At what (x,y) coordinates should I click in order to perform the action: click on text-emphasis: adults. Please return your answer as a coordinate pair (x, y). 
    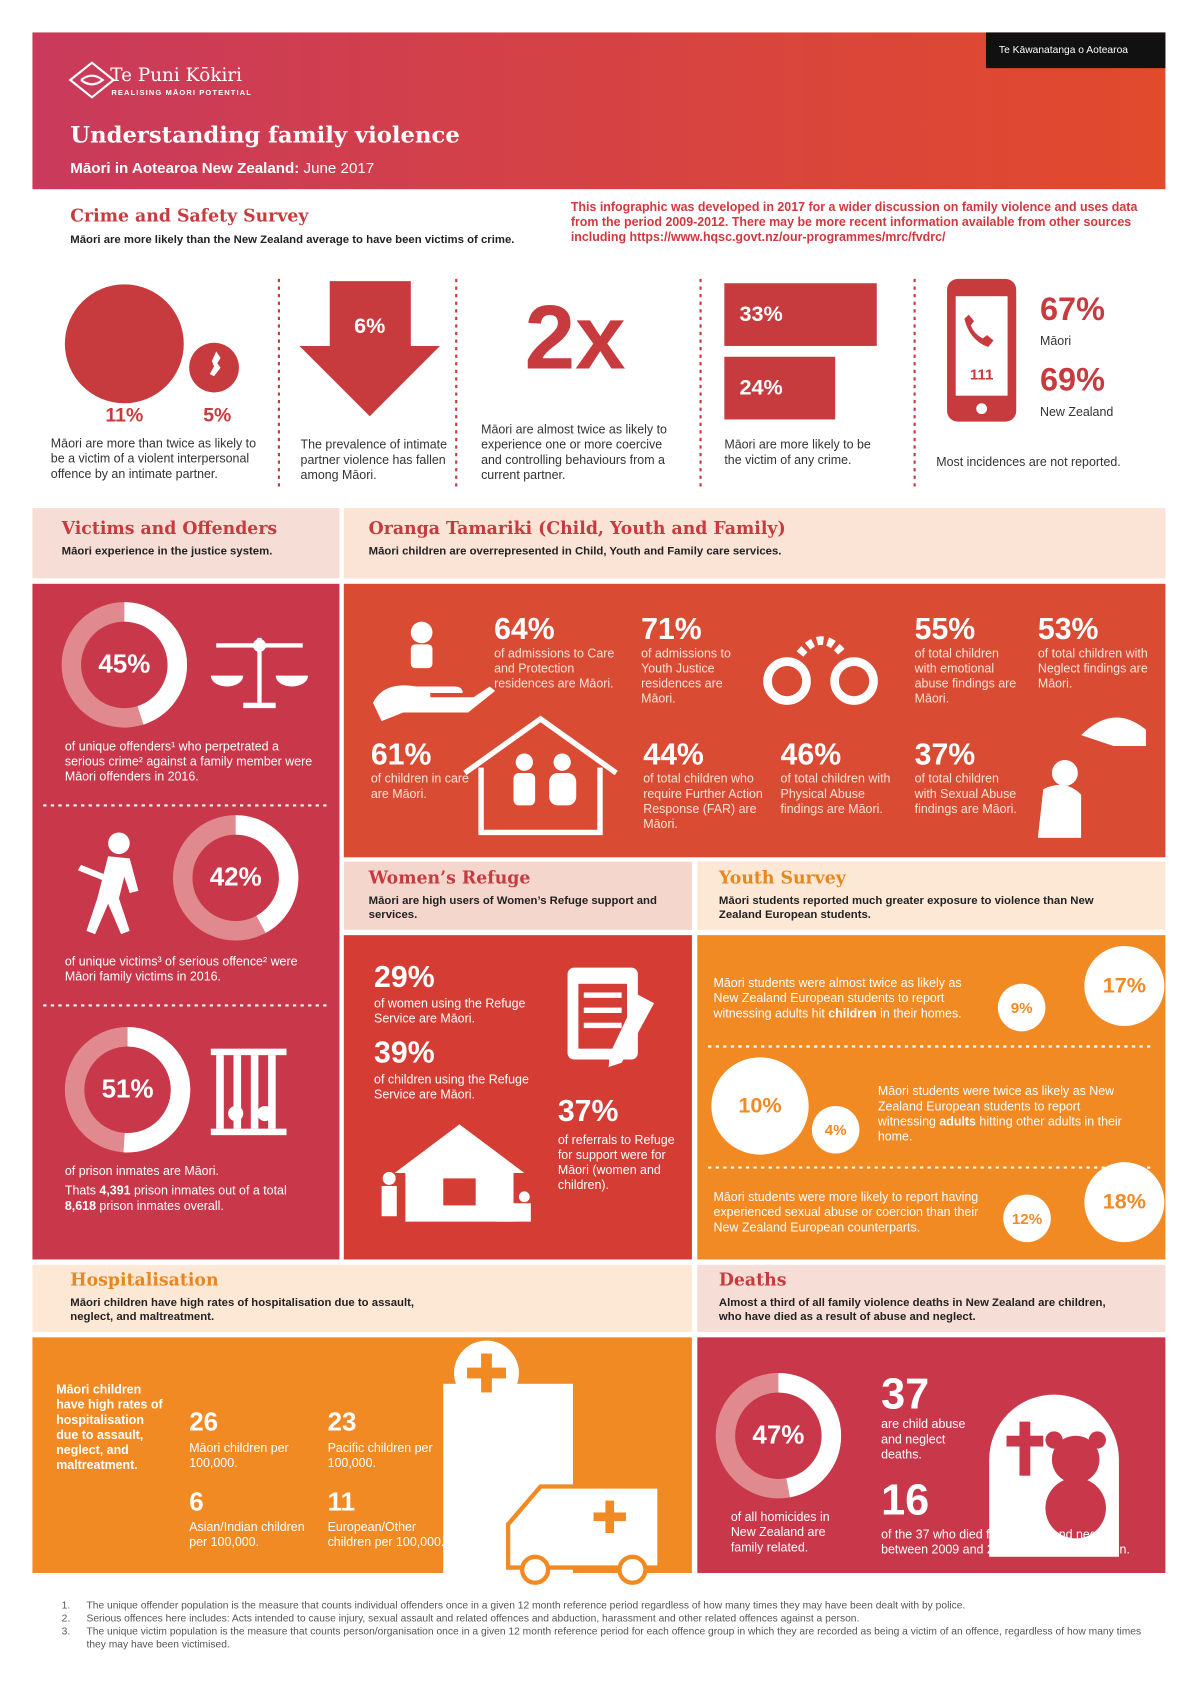
    Looking at the image, I should click on (957, 1122).